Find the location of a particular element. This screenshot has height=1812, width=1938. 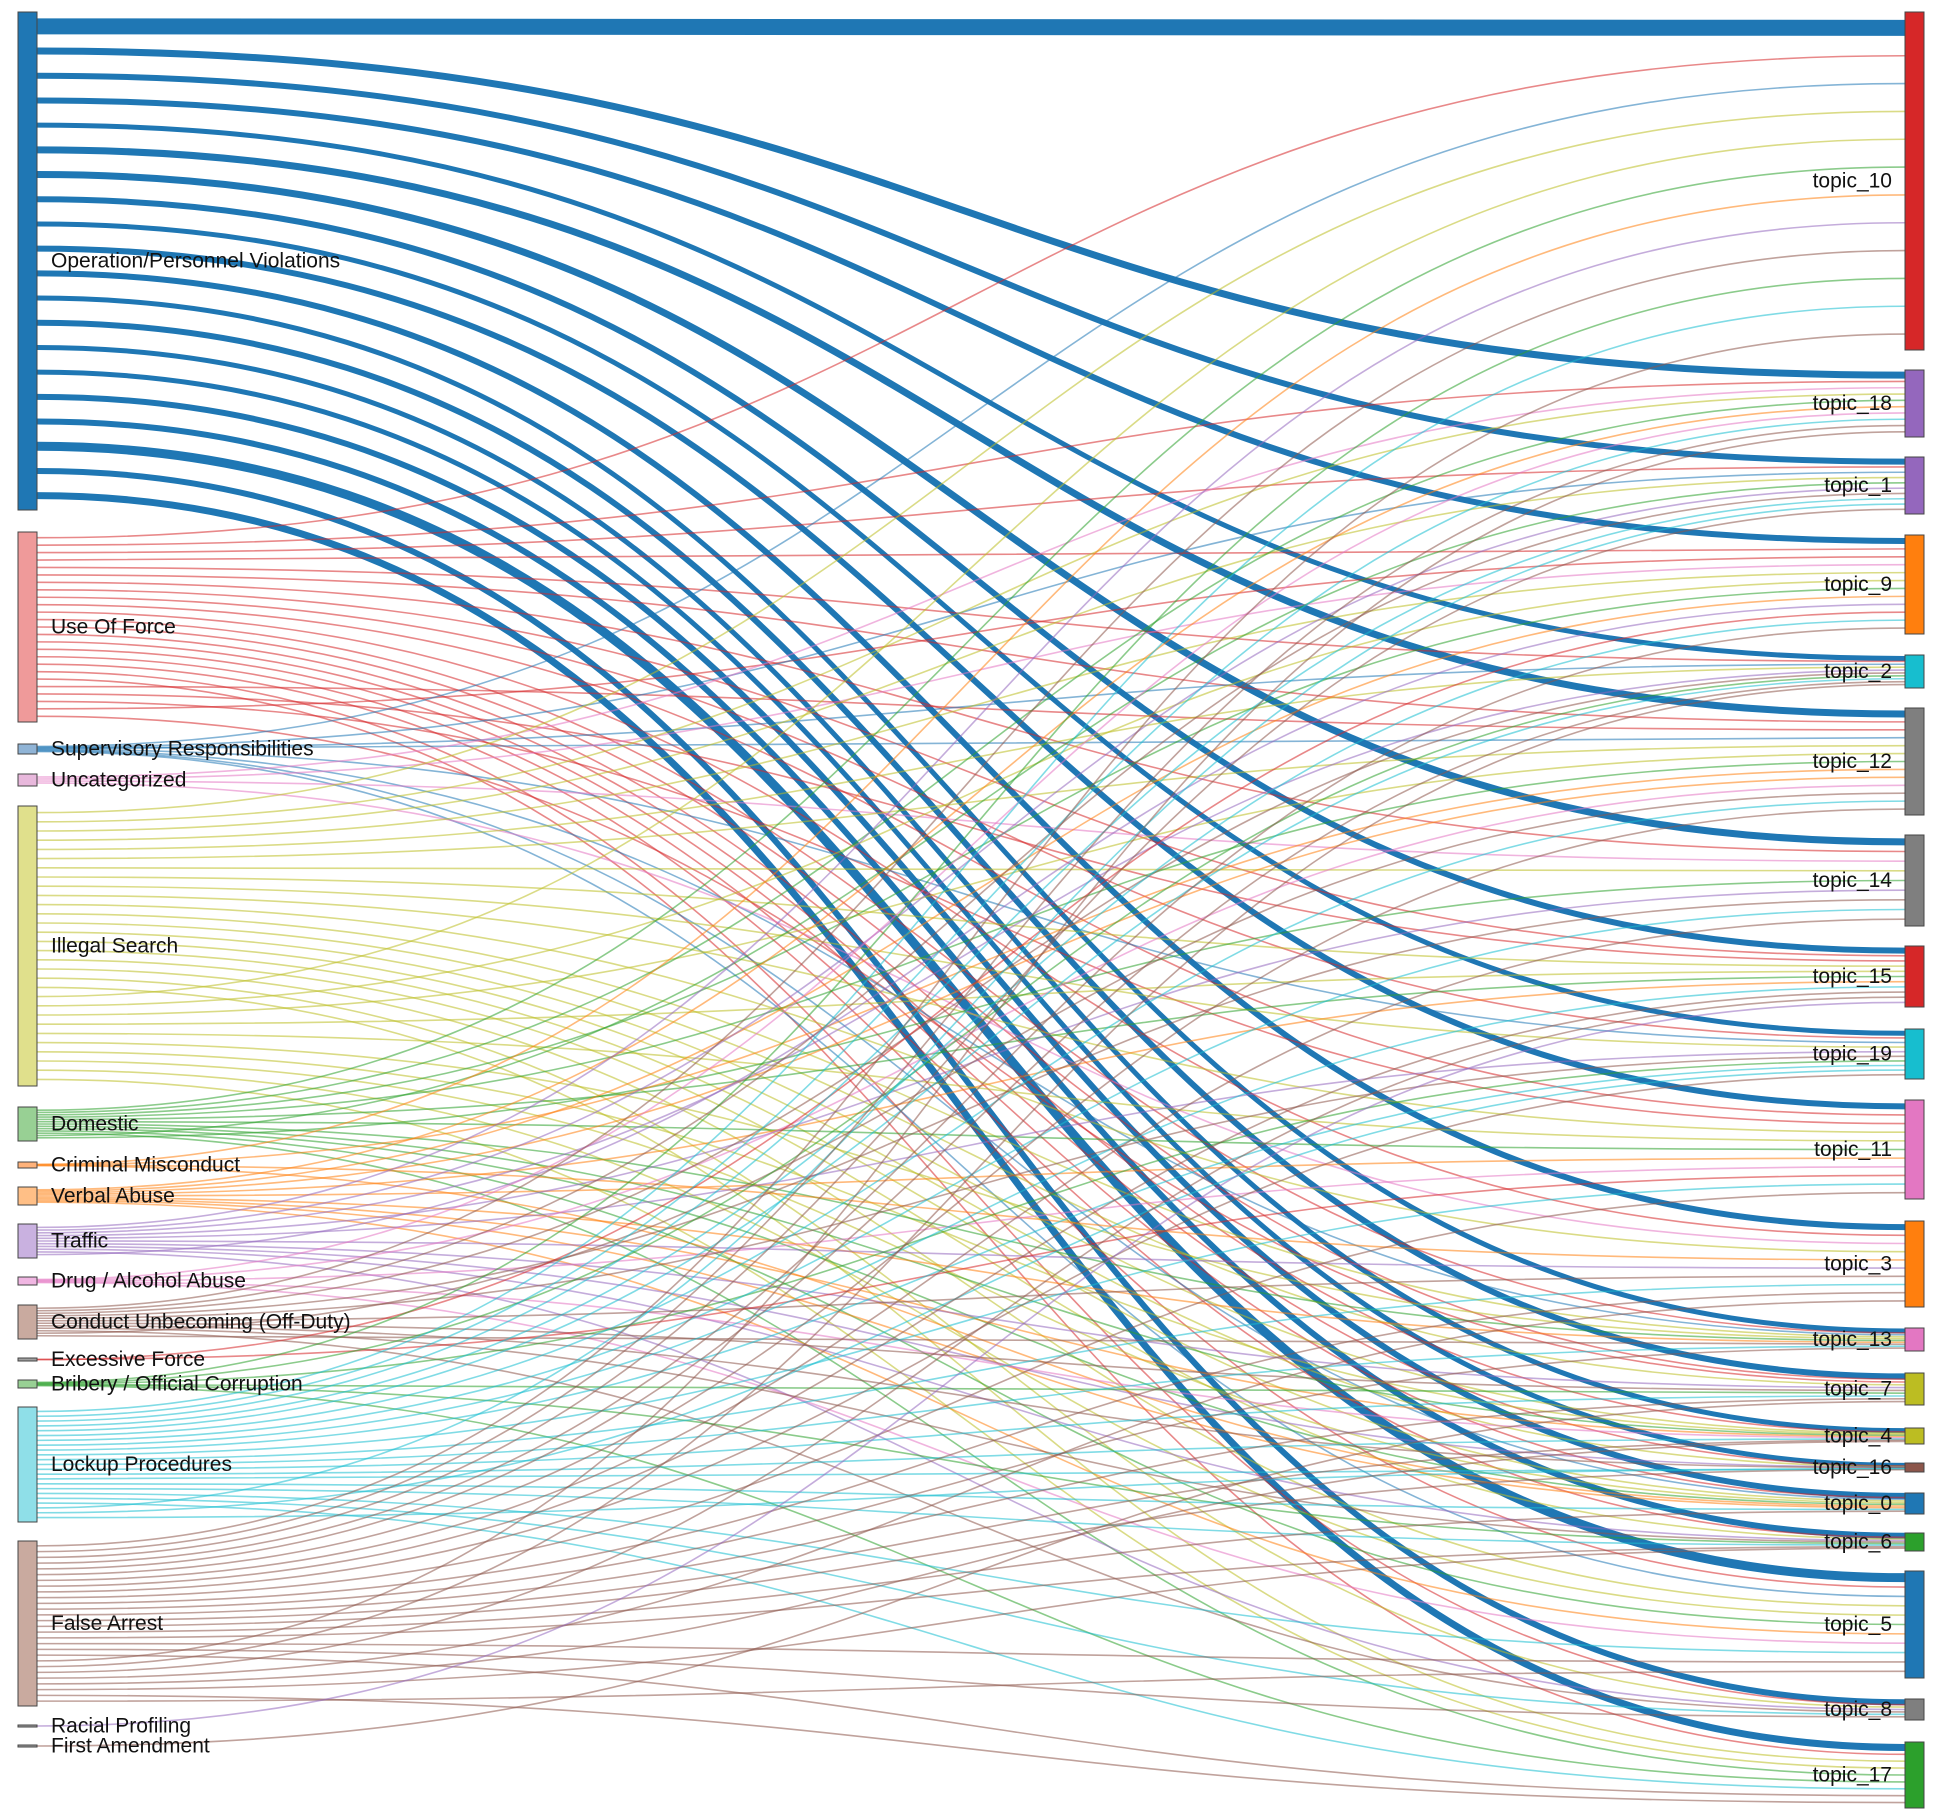

target-node-topic-12: topic_12 is located at coordinates (1869, 761).